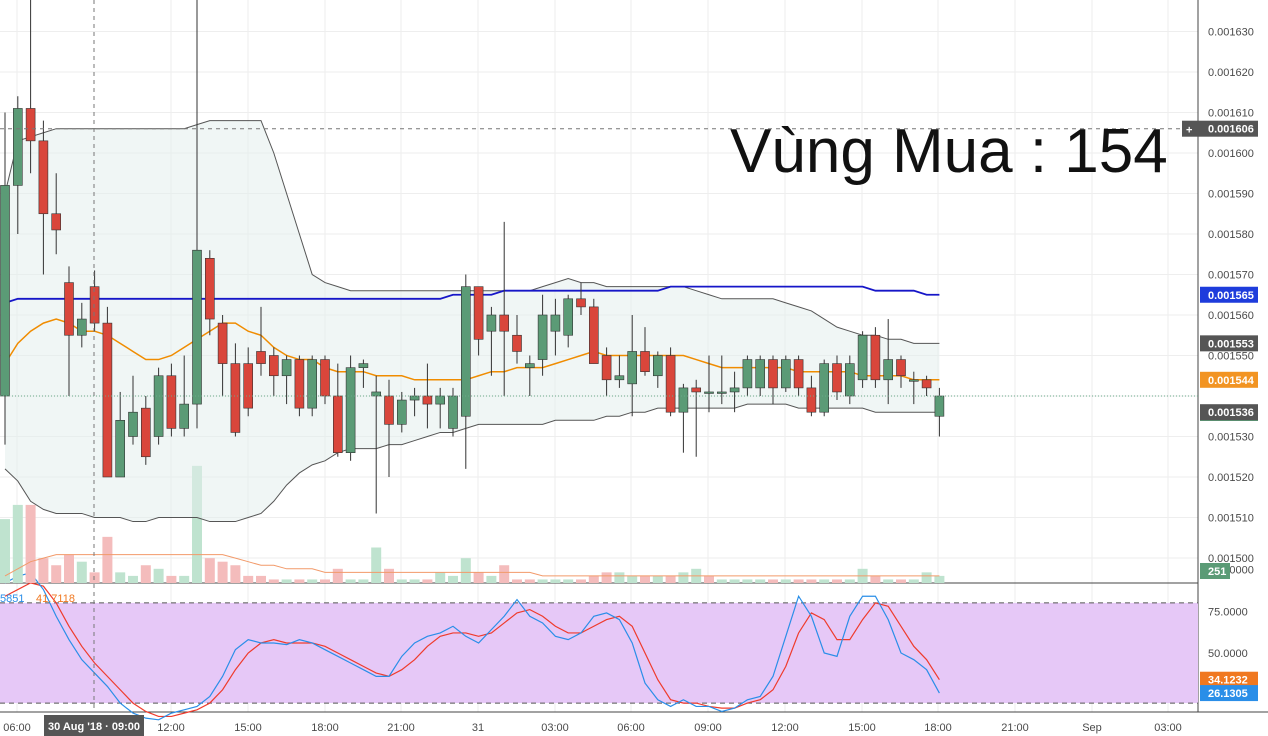  I want to click on time-tick-label: 12:00, so click(171, 728).